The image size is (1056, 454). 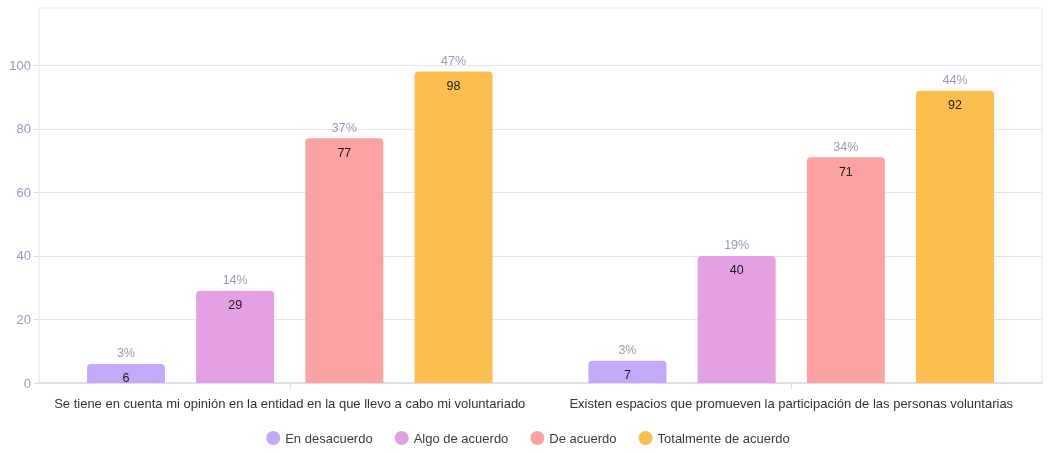 What do you see at coordinates (344, 127) in the screenshot?
I see `annotation: 37%` at bounding box center [344, 127].